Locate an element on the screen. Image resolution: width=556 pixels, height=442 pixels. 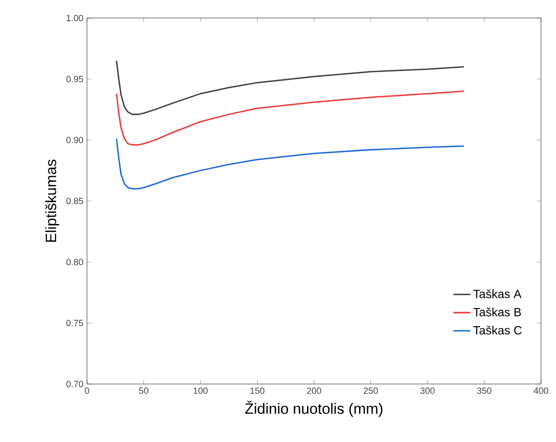
x-tick-label: 300 is located at coordinates (427, 391).